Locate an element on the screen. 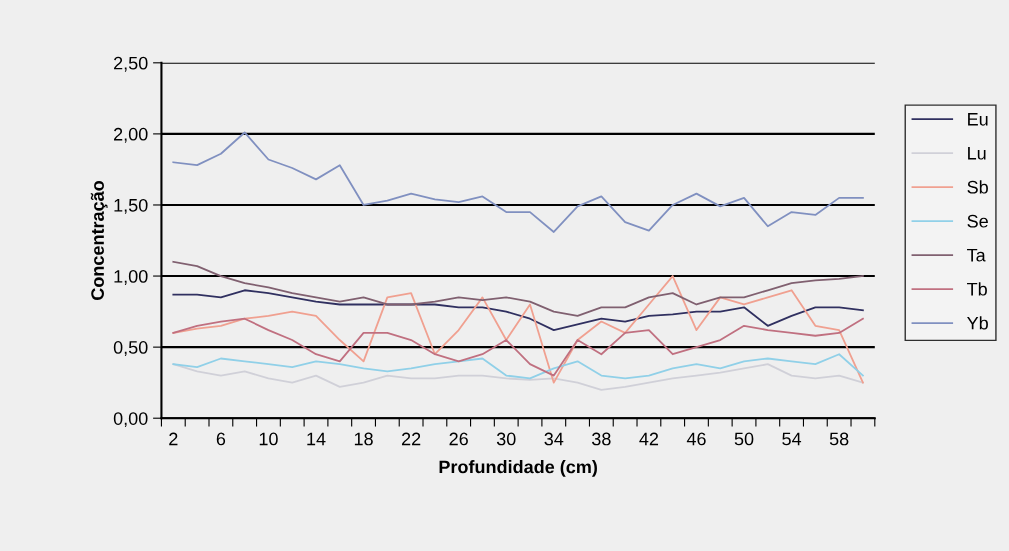 The height and width of the screenshot is (551, 1009). y-tick-label: 1,00 is located at coordinates (131, 277).